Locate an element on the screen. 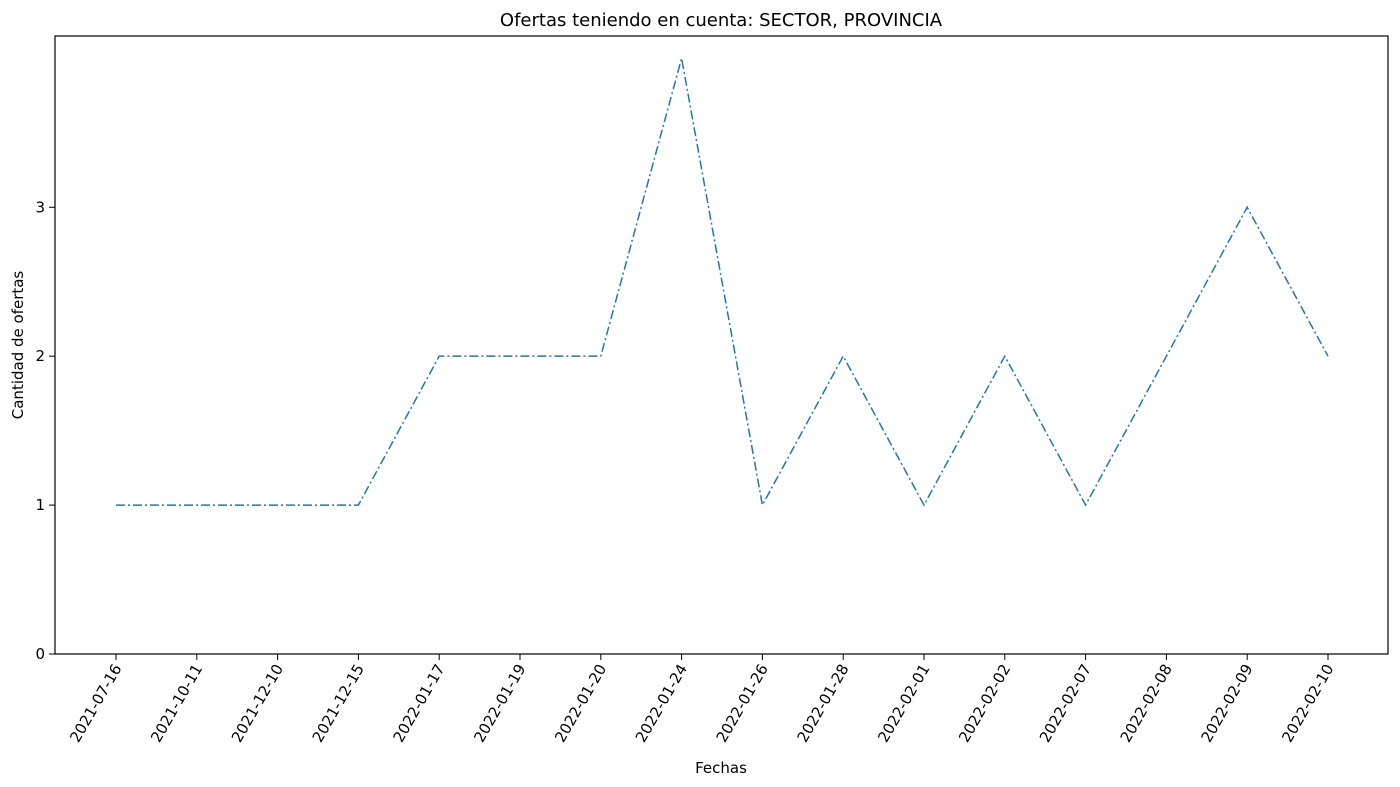 The height and width of the screenshot is (787, 1400). x-tick-label: 2022-02-01 is located at coordinates (903, 703).